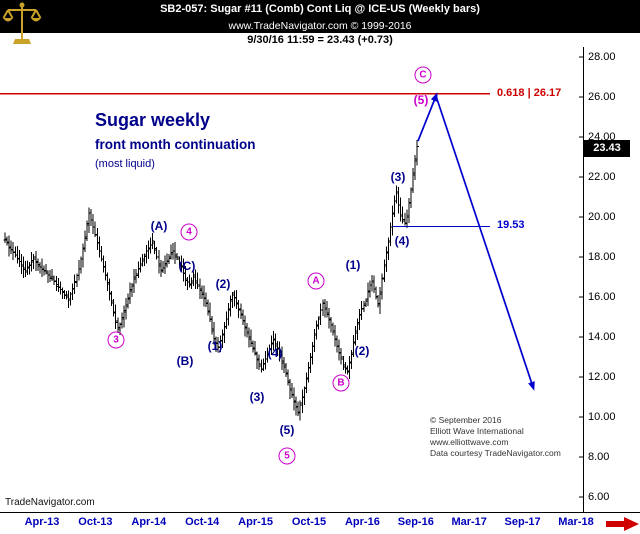 The width and height of the screenshot is (640, 534). Describe the element at coordinates (623, 524) in the screenshot. I see `scroll-right-arrow` at that location.